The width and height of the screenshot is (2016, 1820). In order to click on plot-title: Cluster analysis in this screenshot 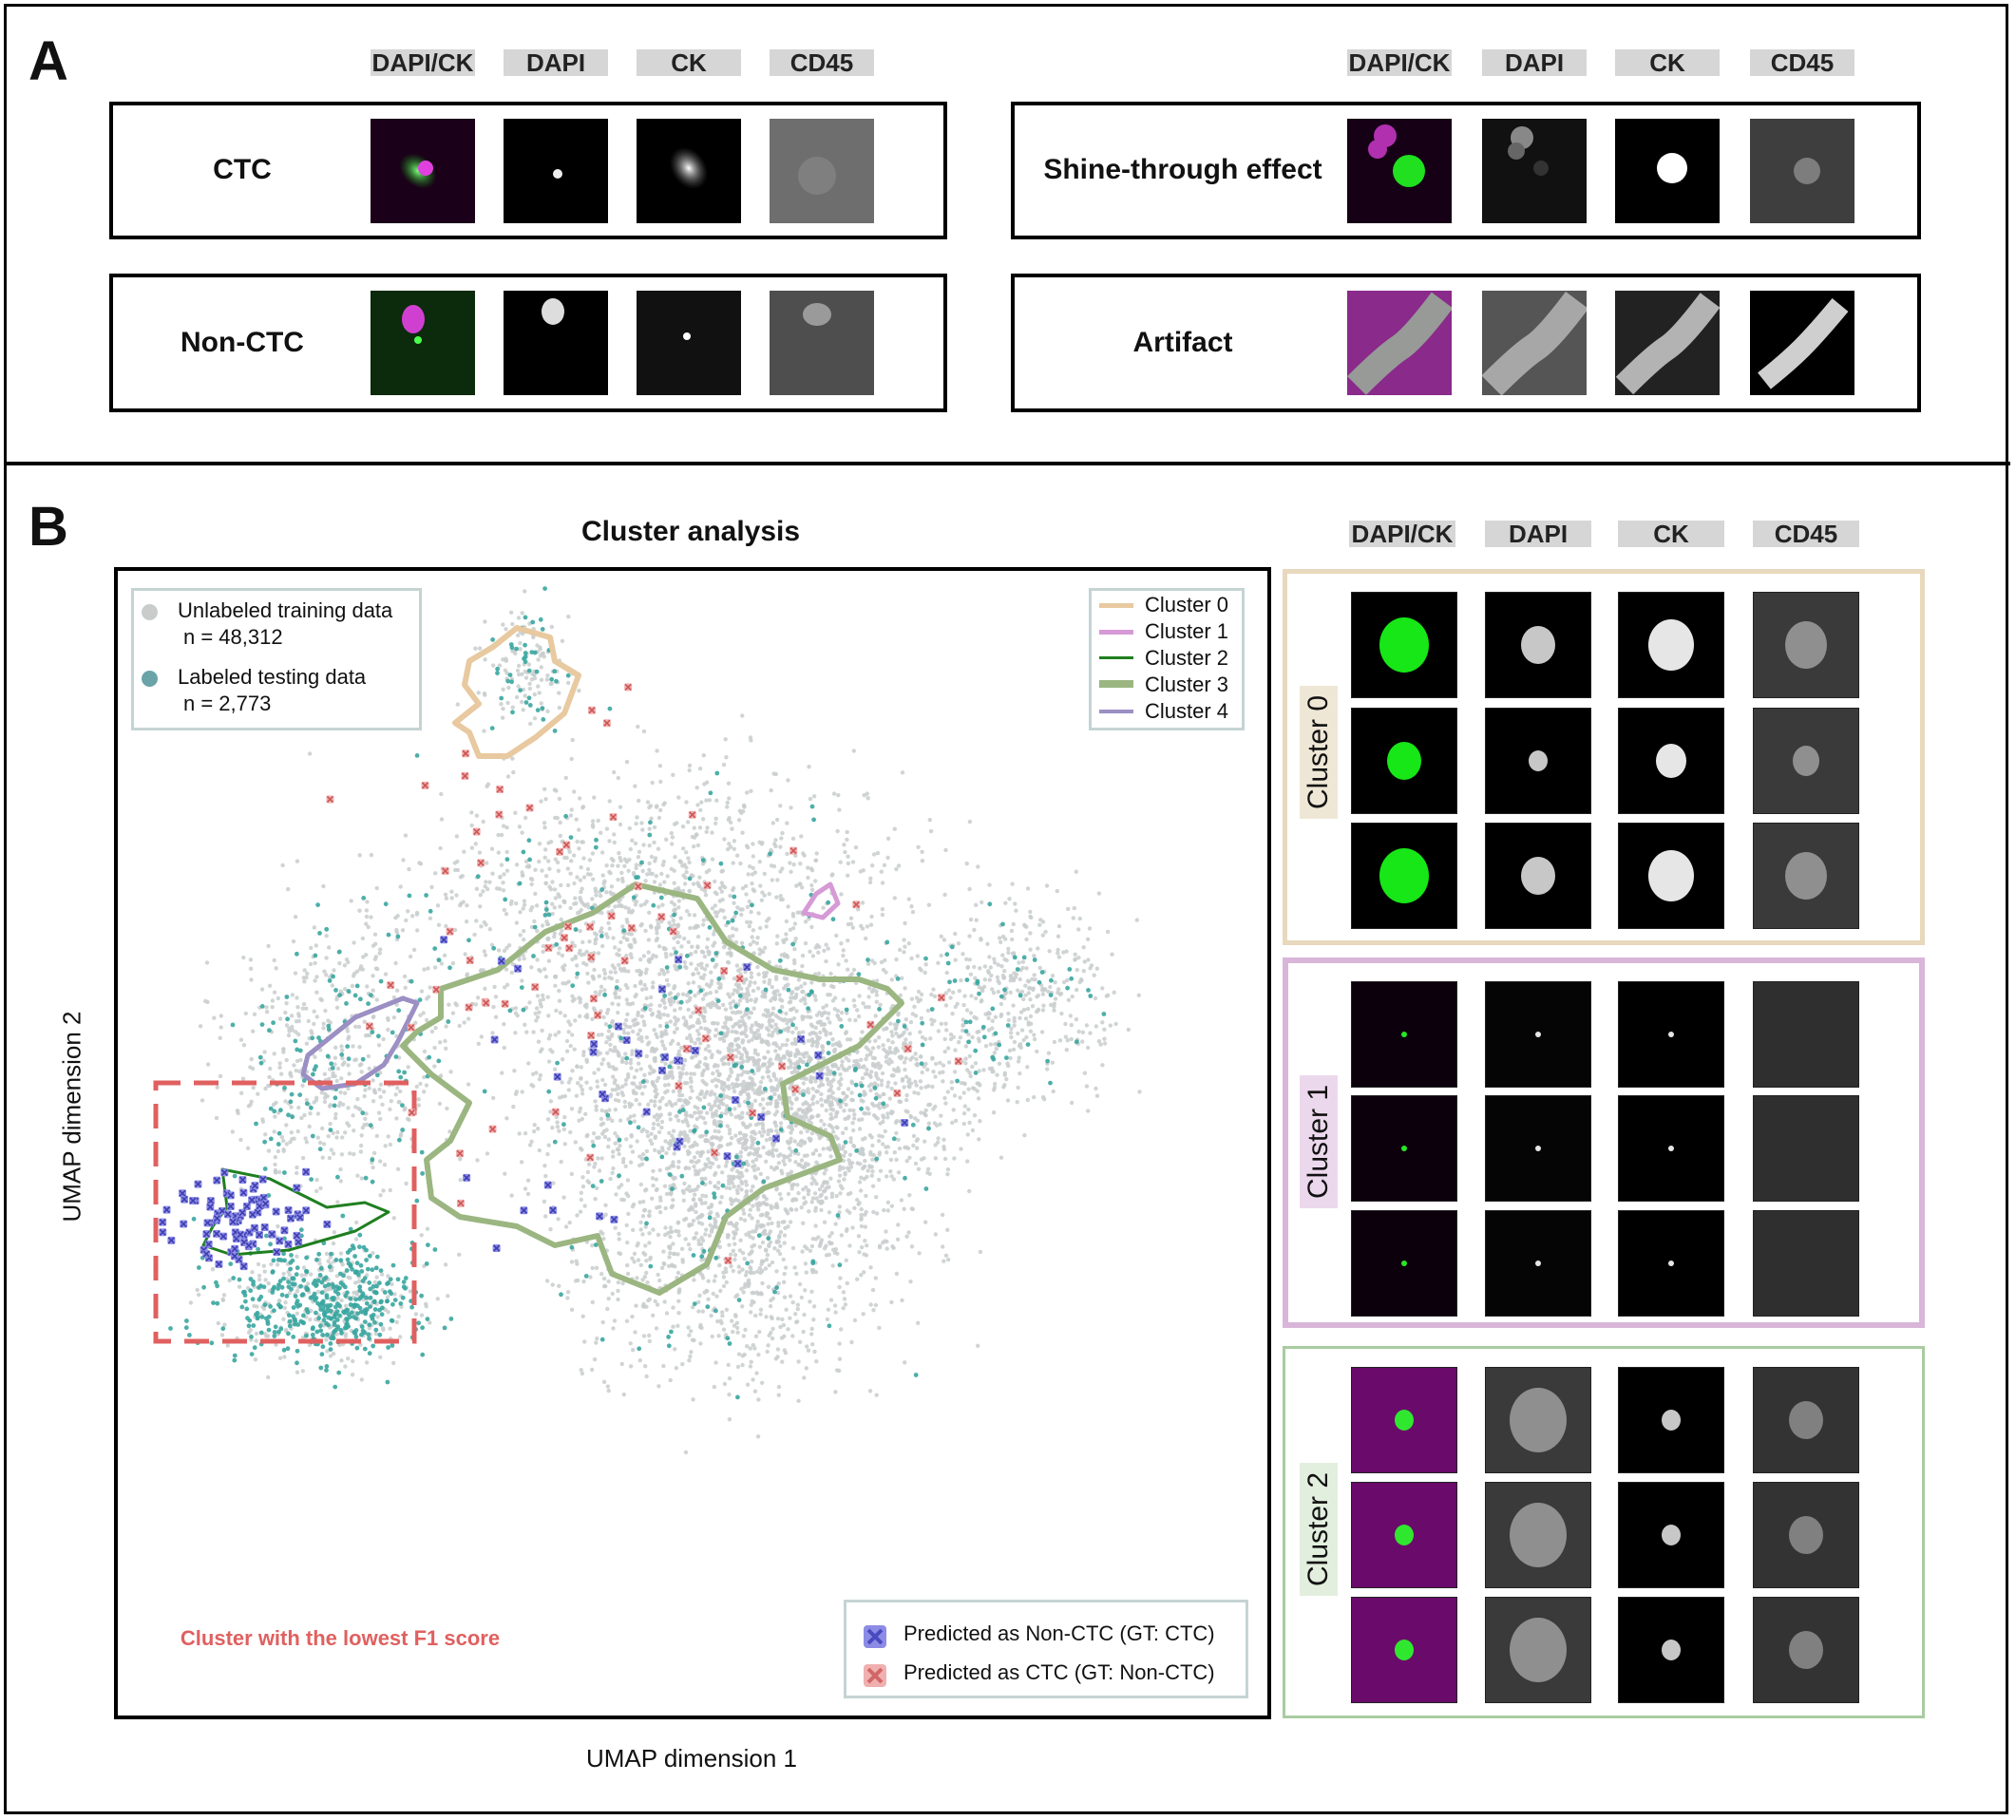, I will do `click(690, 531)`.